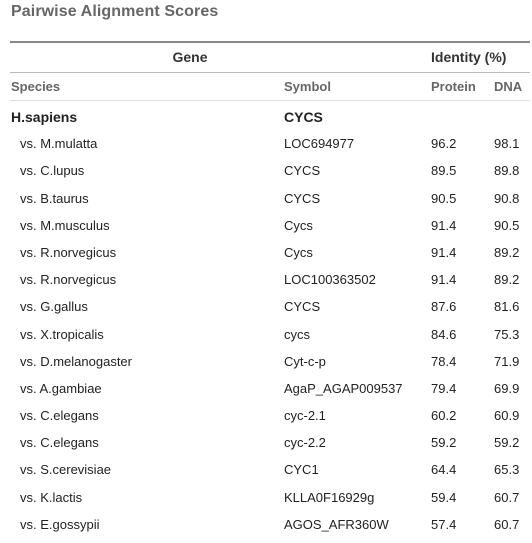 The image size is (532, 543). Describe the element at coordinates (330, 280) in the screenshot. I see `symbol-cell: LOC100363502` at that location.